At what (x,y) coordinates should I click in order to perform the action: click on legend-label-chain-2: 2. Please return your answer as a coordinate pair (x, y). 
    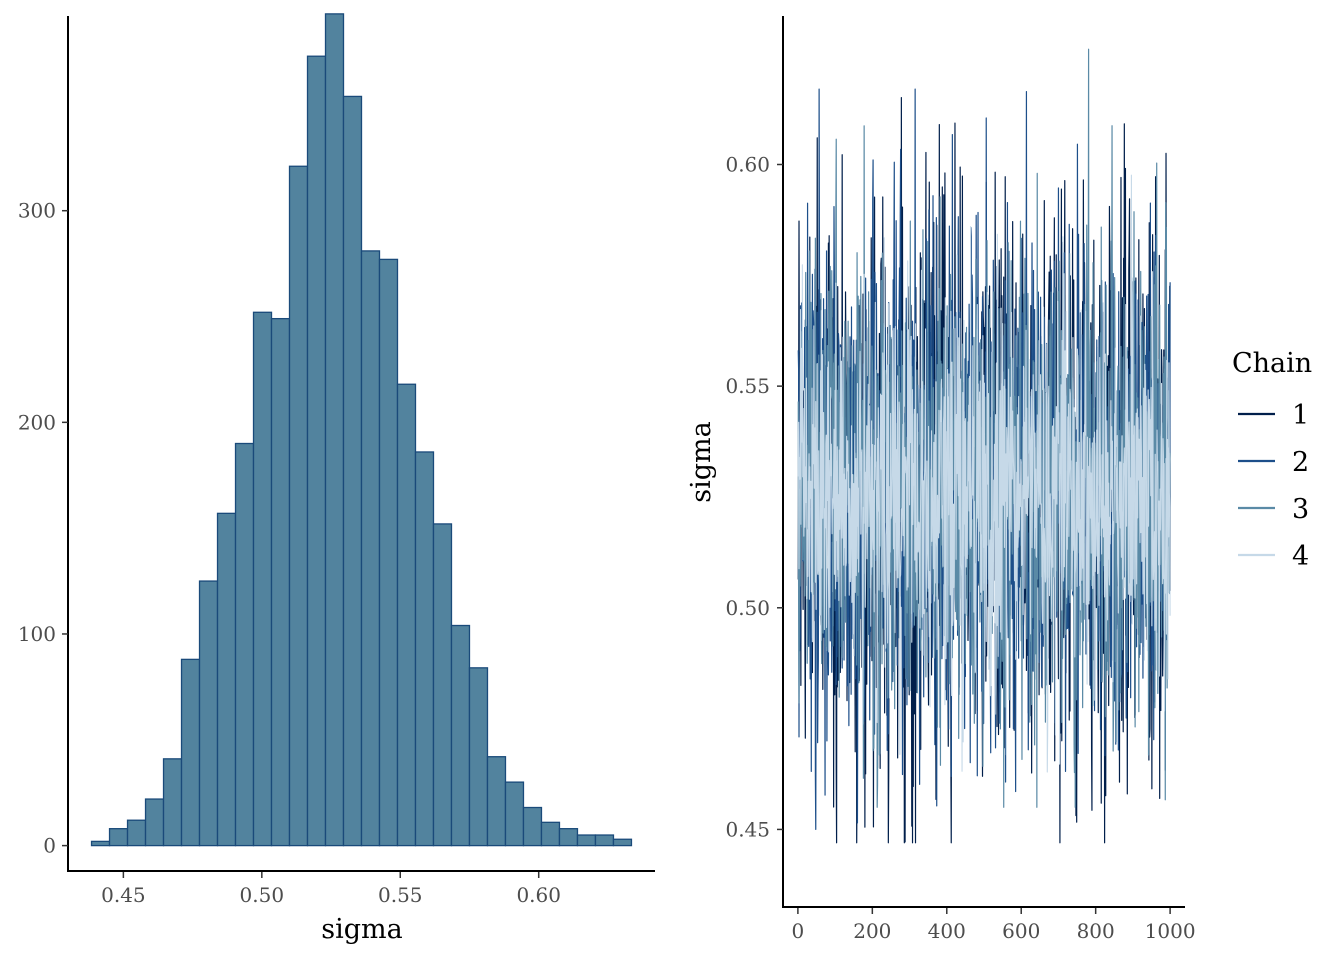
    Looking at the image, I should click on (1300, 462).